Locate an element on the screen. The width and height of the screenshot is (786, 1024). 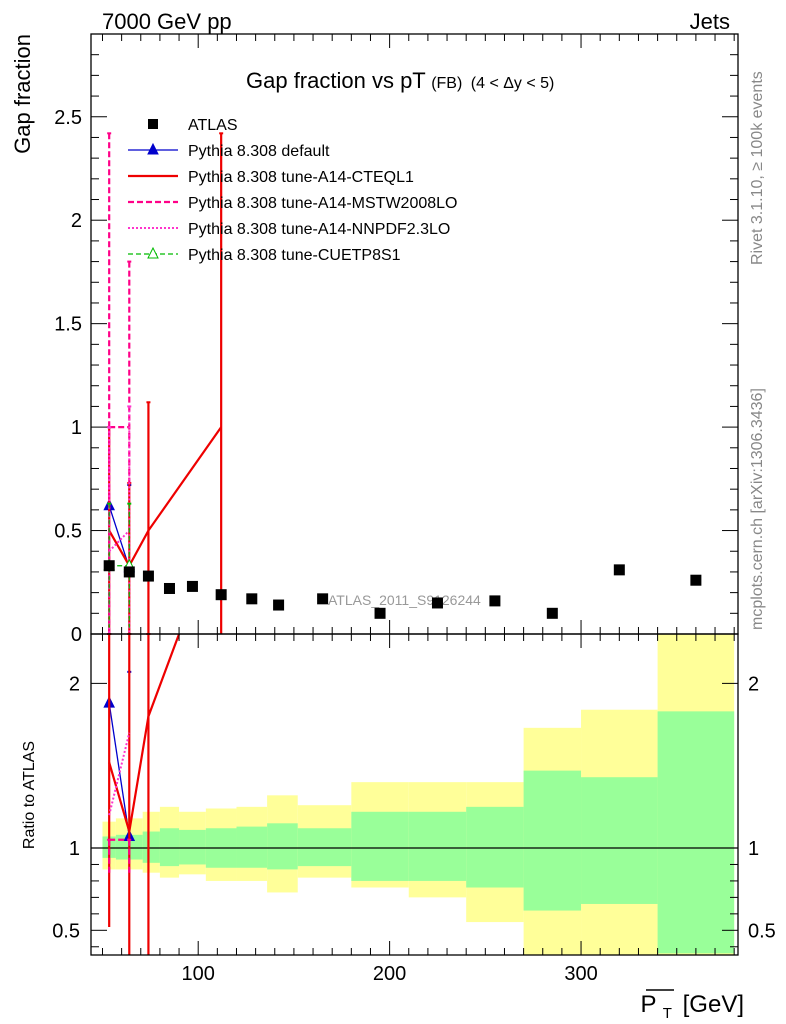
x-tick-label: 200 is located at coordinates (389, 974).